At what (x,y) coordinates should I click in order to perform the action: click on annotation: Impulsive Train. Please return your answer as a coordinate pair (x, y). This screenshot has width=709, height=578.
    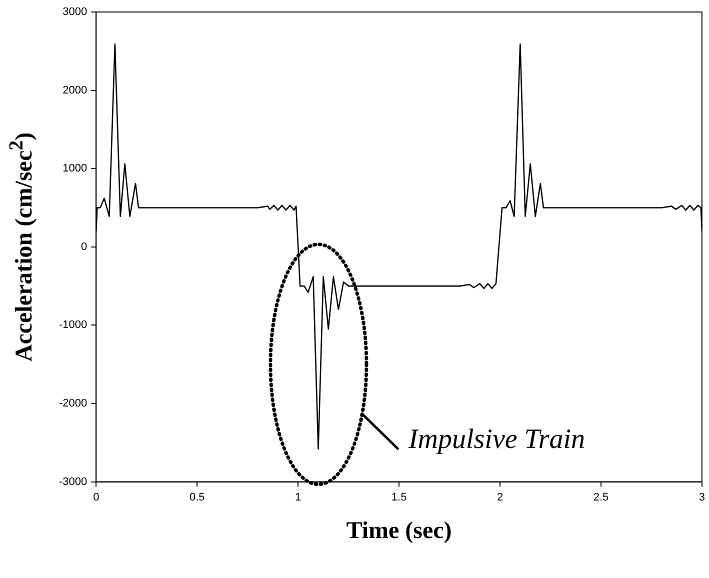
    Looking at the image, I should click on (497, 440).